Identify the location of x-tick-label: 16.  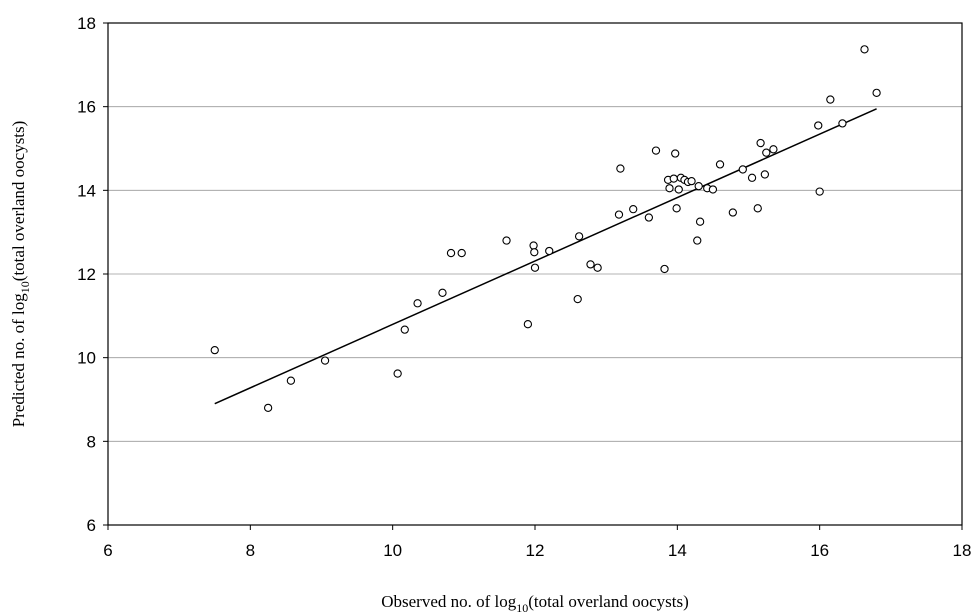
(819, 550).